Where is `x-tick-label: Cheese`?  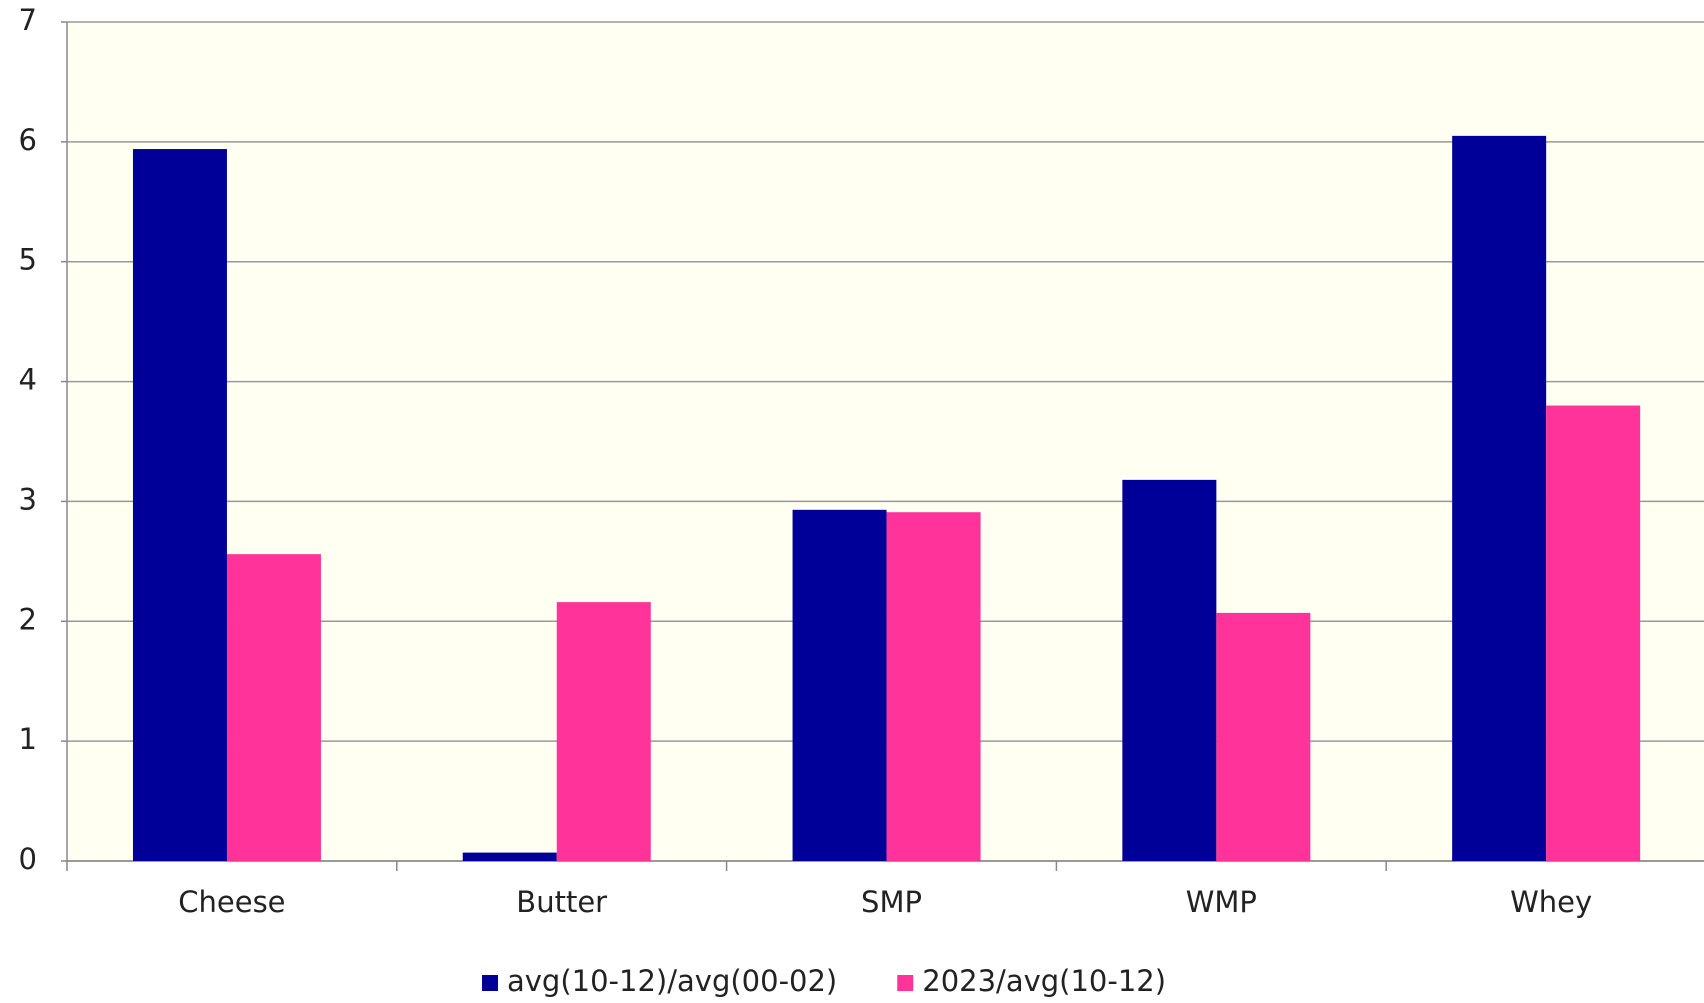
x-tick-label: Cheese is located at coordinates (231, 902).